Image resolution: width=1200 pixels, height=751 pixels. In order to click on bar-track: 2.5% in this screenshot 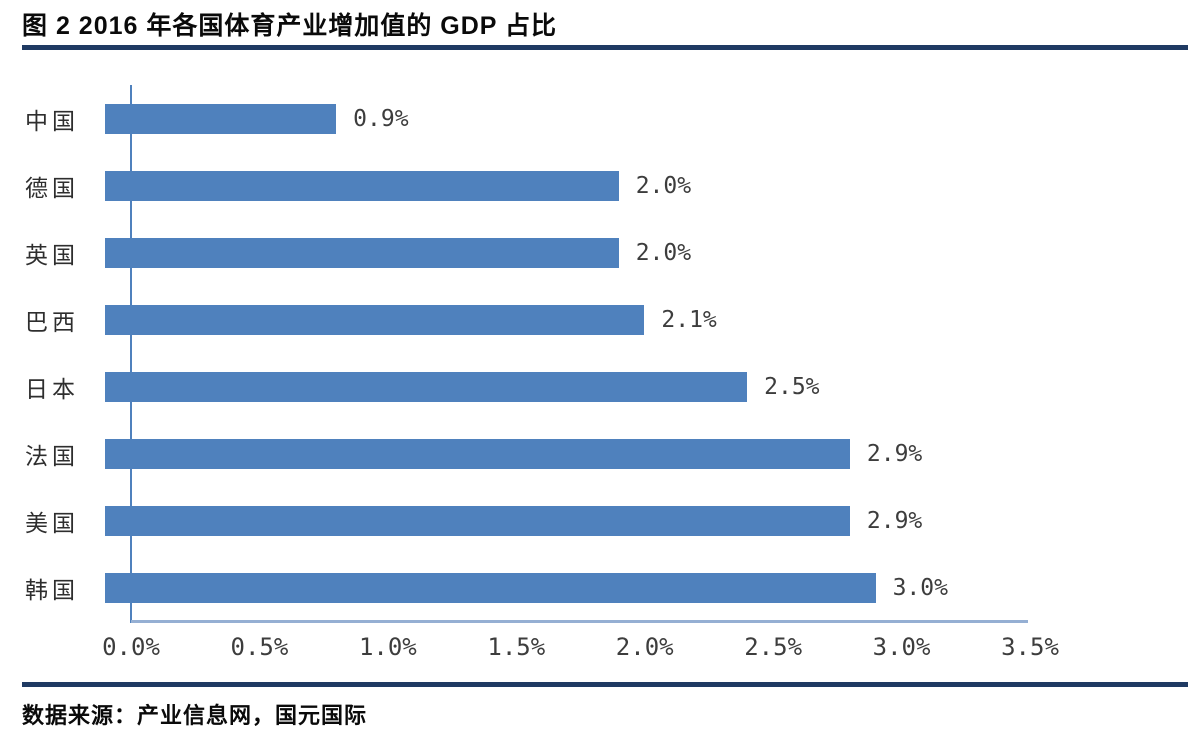, I will do `click(554, 387)`.